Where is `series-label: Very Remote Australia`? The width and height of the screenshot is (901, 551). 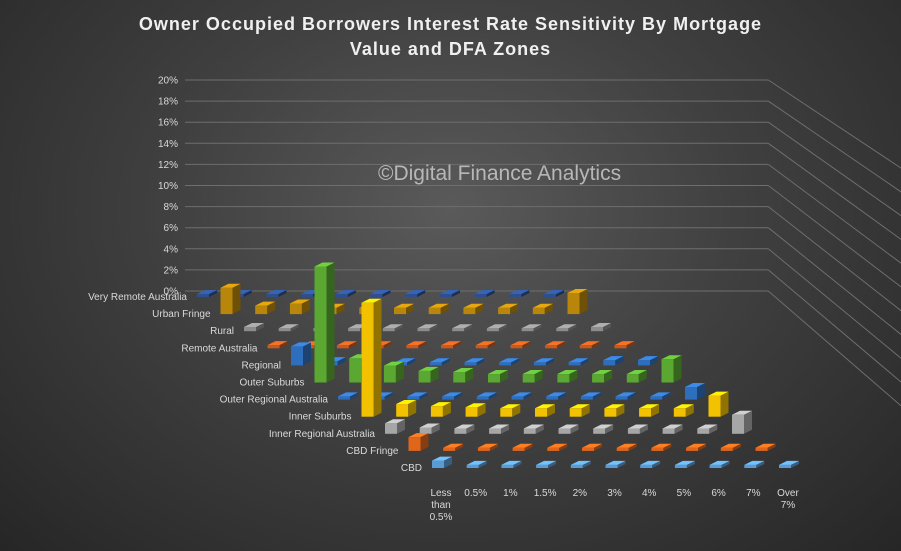
series-label: Very Remote Australia is located at coordinates (137, 297).